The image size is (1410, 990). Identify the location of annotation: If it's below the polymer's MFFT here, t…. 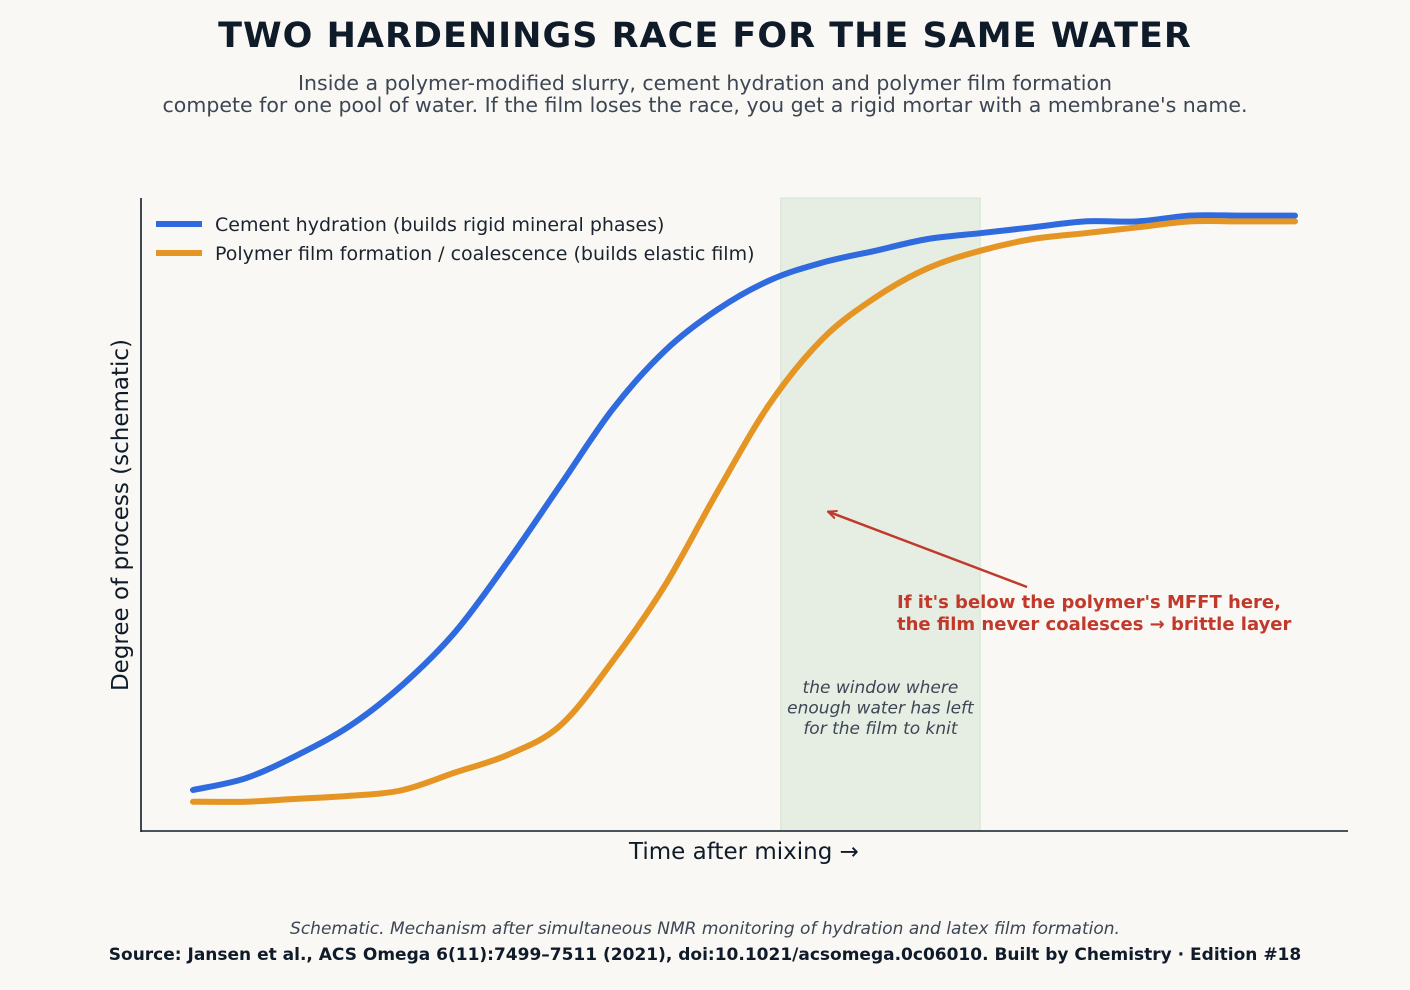
(1094, 613).